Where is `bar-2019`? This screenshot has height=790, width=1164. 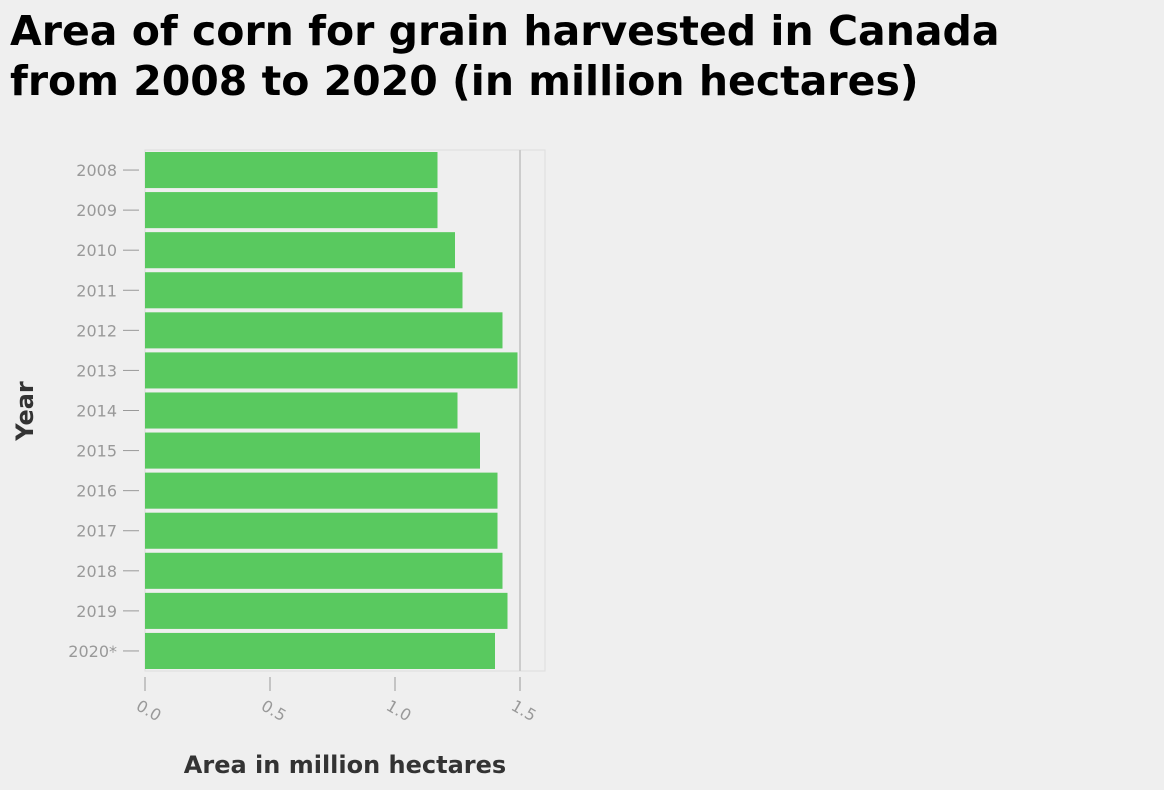 bar-2019 is located at coordinates (326, 610).